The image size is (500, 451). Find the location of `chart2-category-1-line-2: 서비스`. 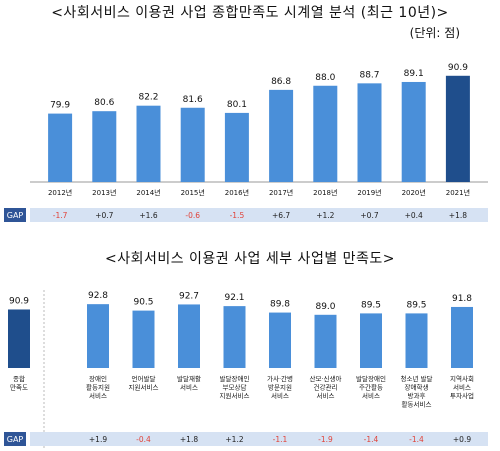

chart2-category-1-line-2: 서비스 is located at coordinates (98, 395).